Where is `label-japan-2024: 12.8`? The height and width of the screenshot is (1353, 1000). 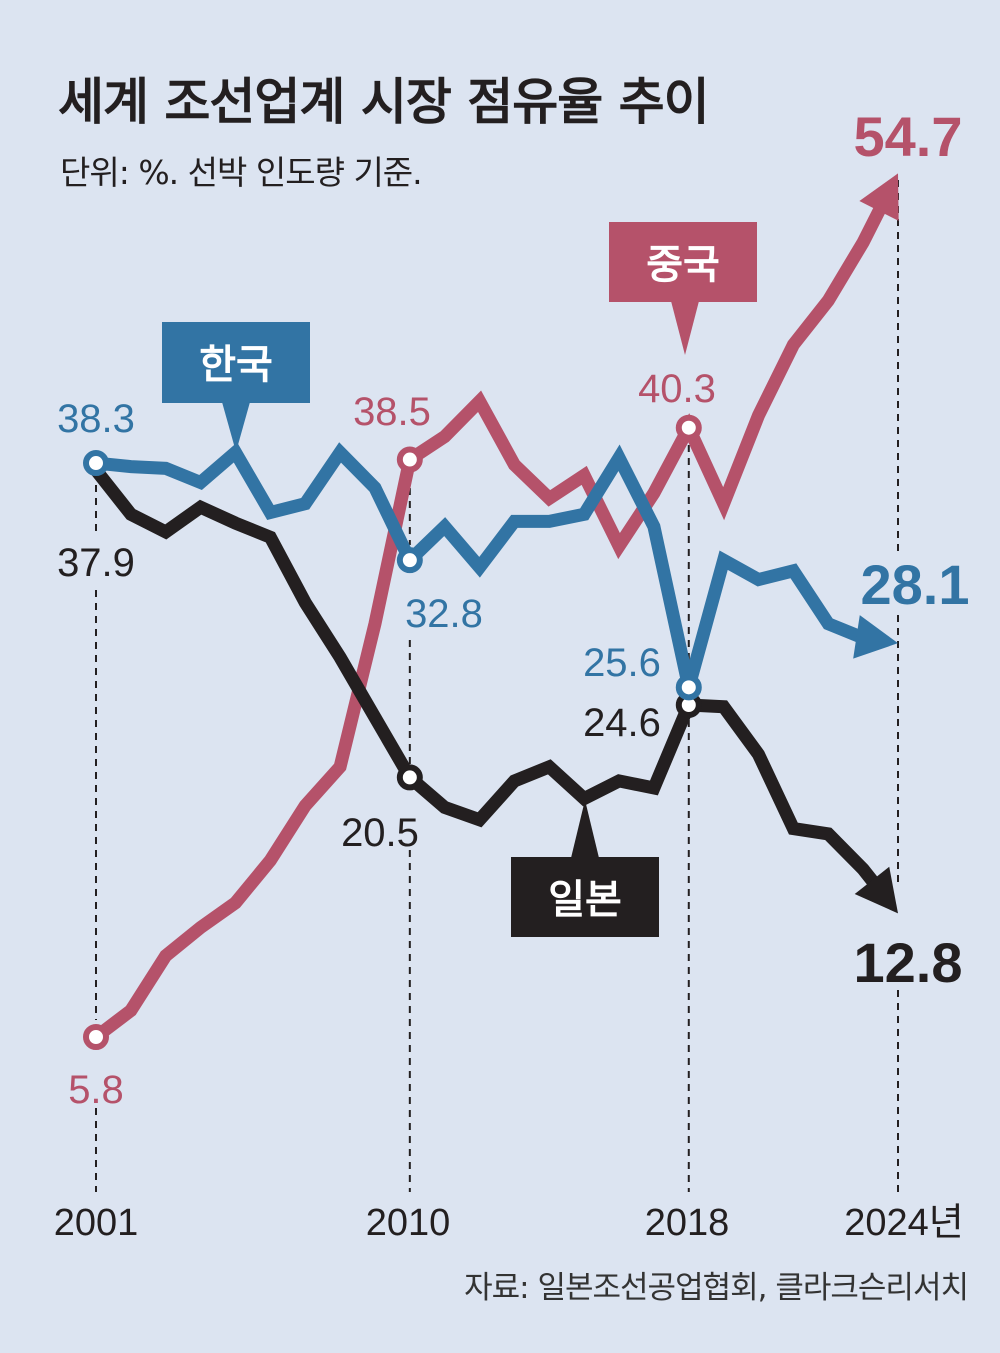
label-japan-2024: 12.8 is located at coordinates (908, 962).